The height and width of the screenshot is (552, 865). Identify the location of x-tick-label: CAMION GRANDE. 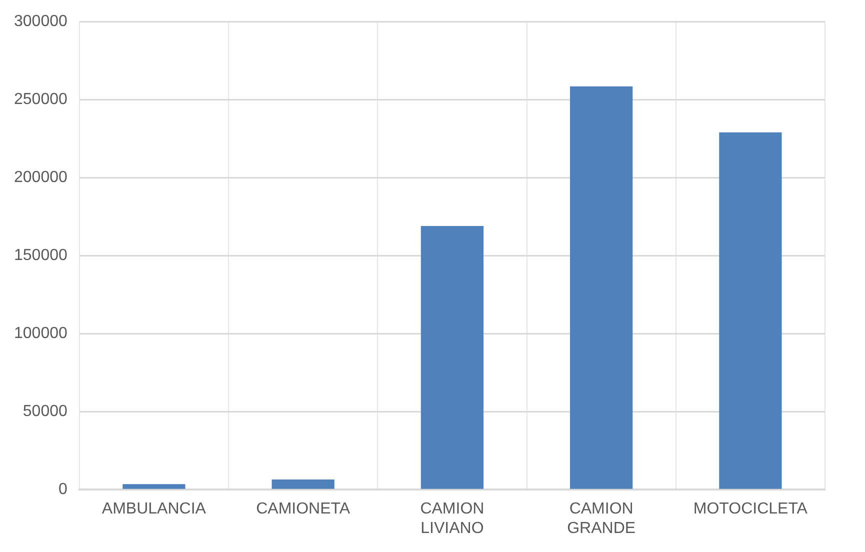
(601, 518).